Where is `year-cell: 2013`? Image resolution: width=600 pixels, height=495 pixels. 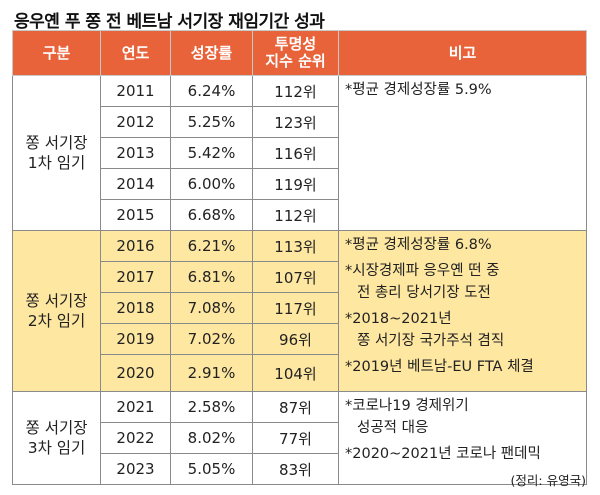
year-cell: 2013 is located at coordinates (135, 153).